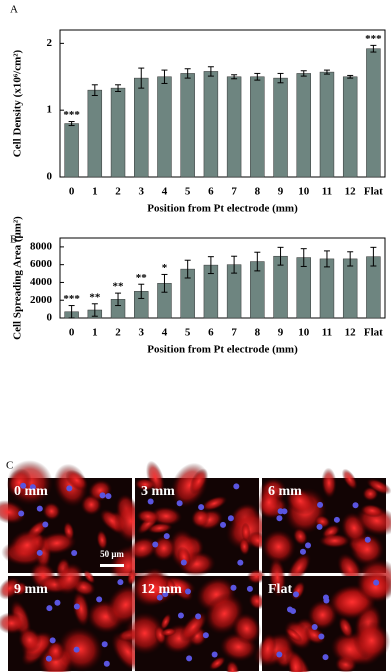 The width and height of the screenshot is (391, 672). I want to click on y-tick-label: 6000, so click(41, 264).